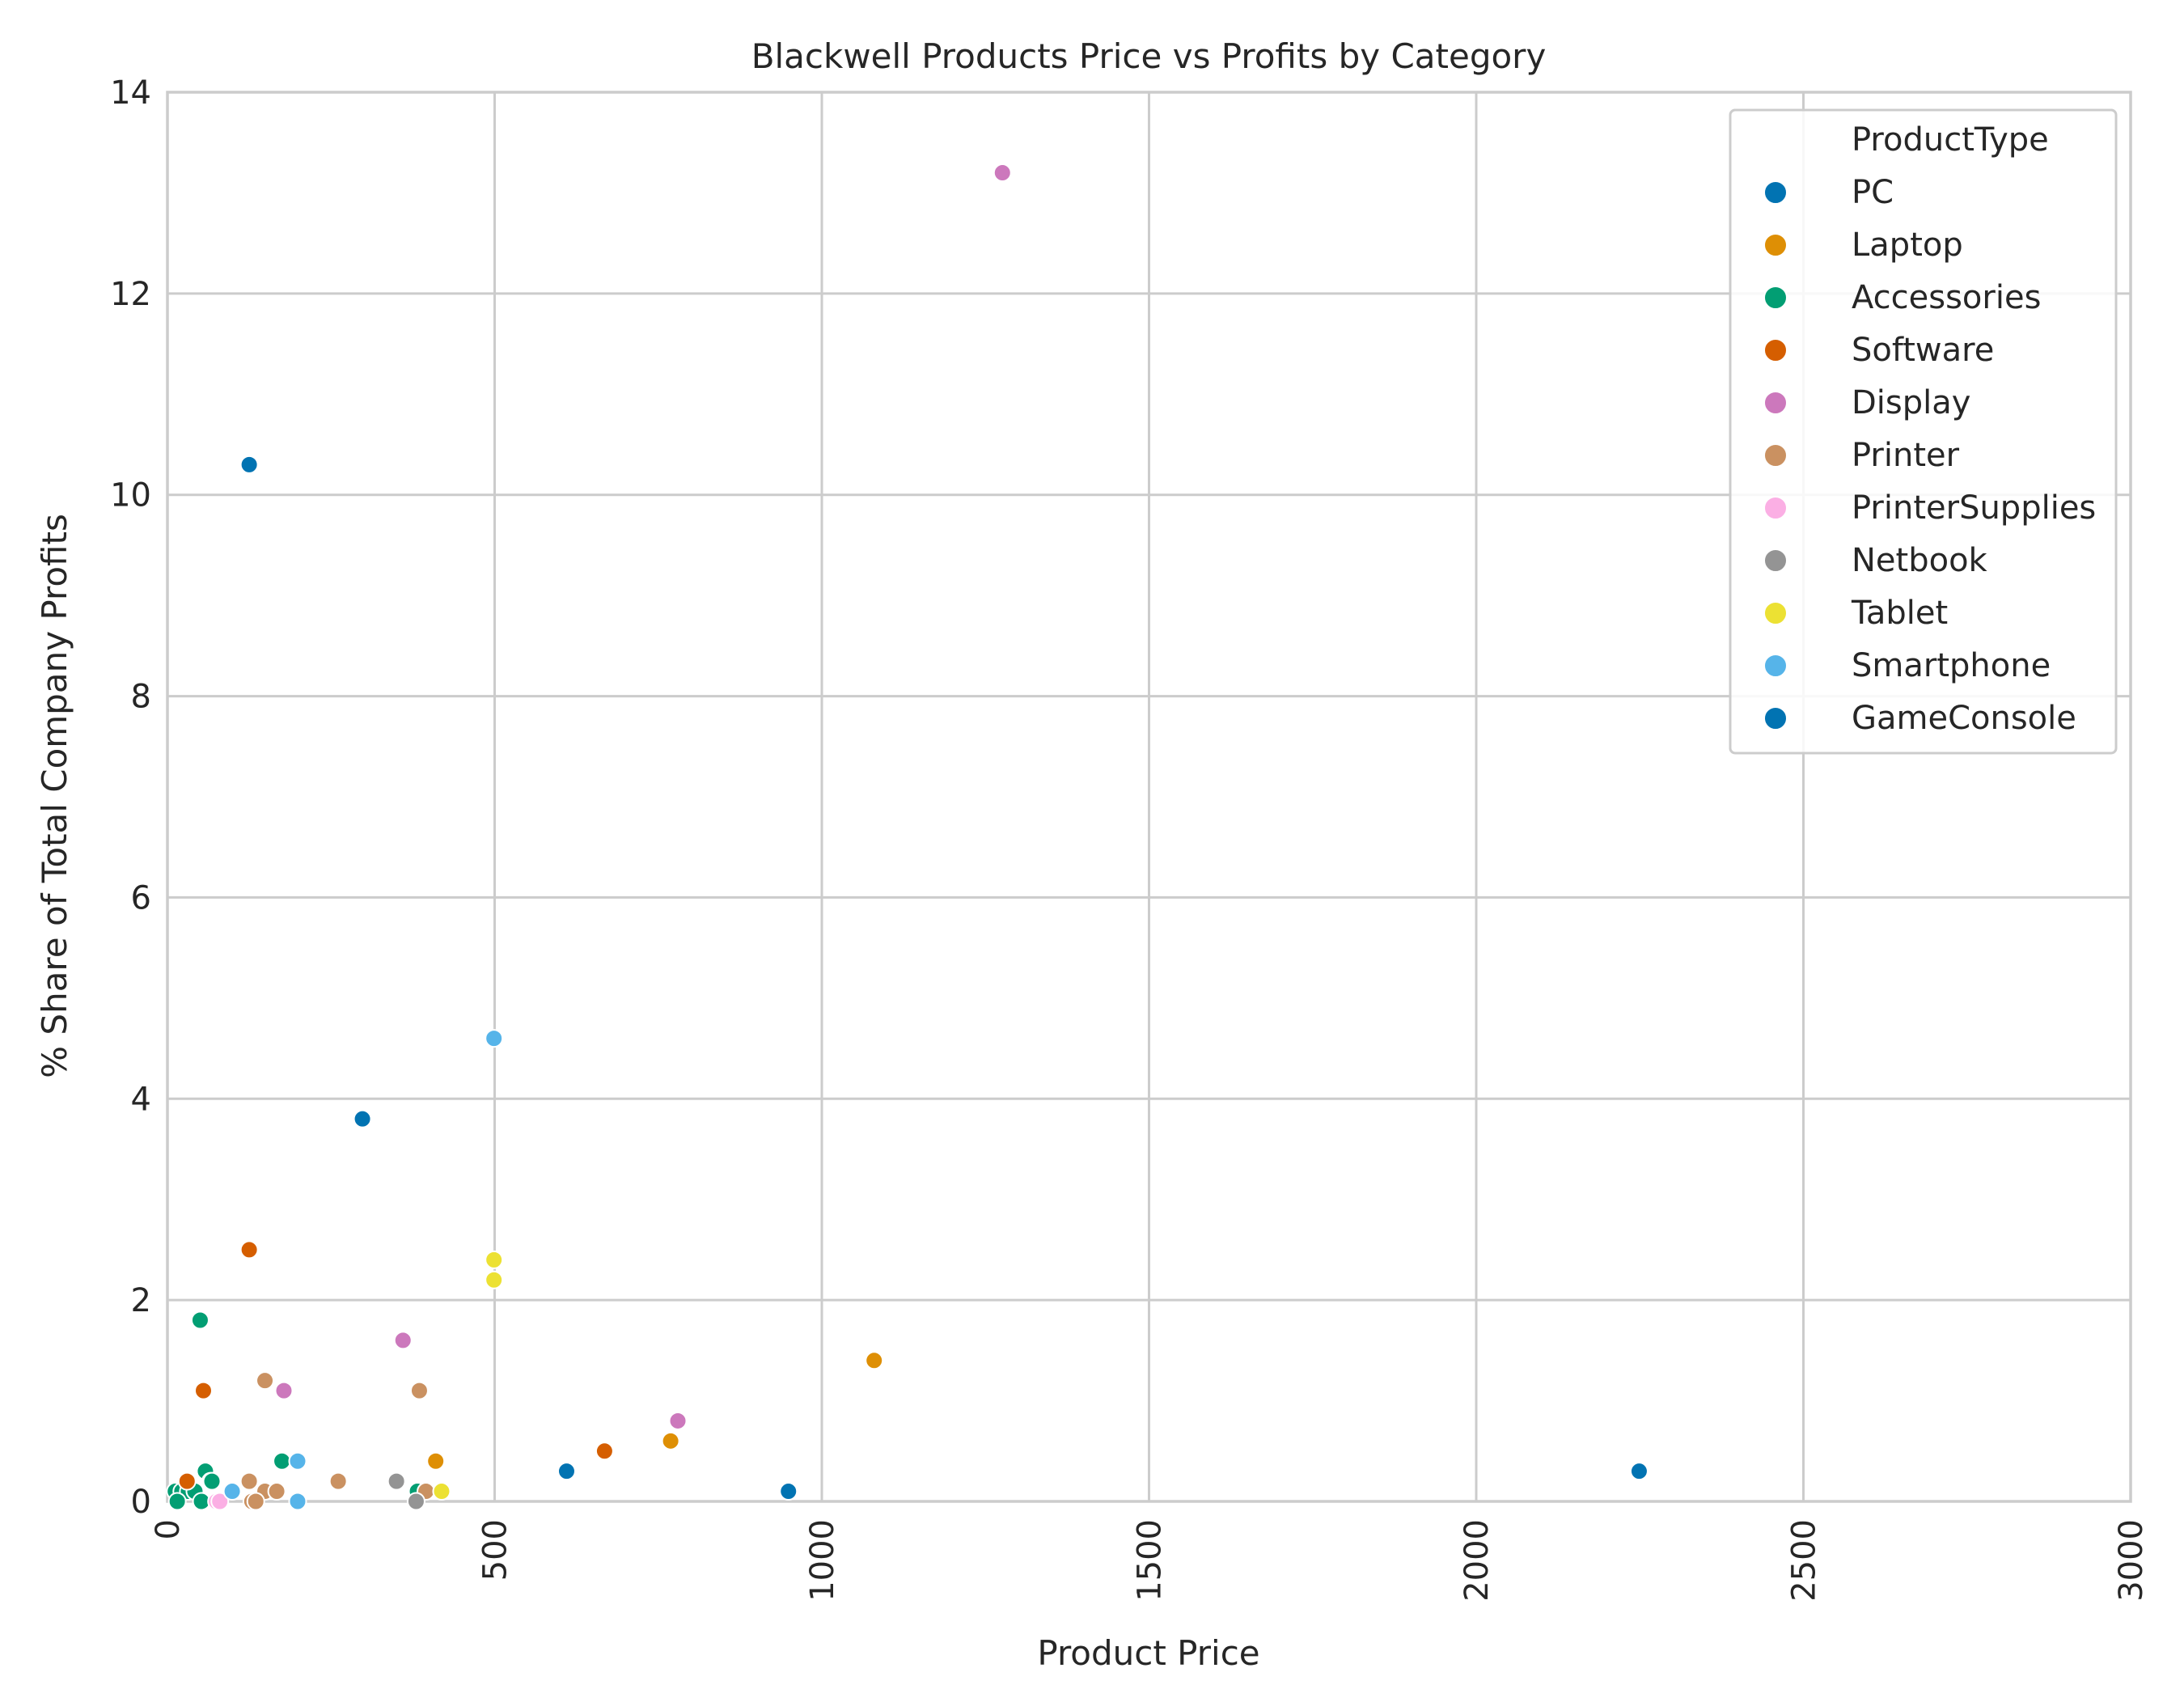 The width and height of the screenshot is (2184, 1702). What do you see at coordinates (1873, 192) in the screenshot?
I see `legend-entry-label: PC` at bounding box center [1873, 192].